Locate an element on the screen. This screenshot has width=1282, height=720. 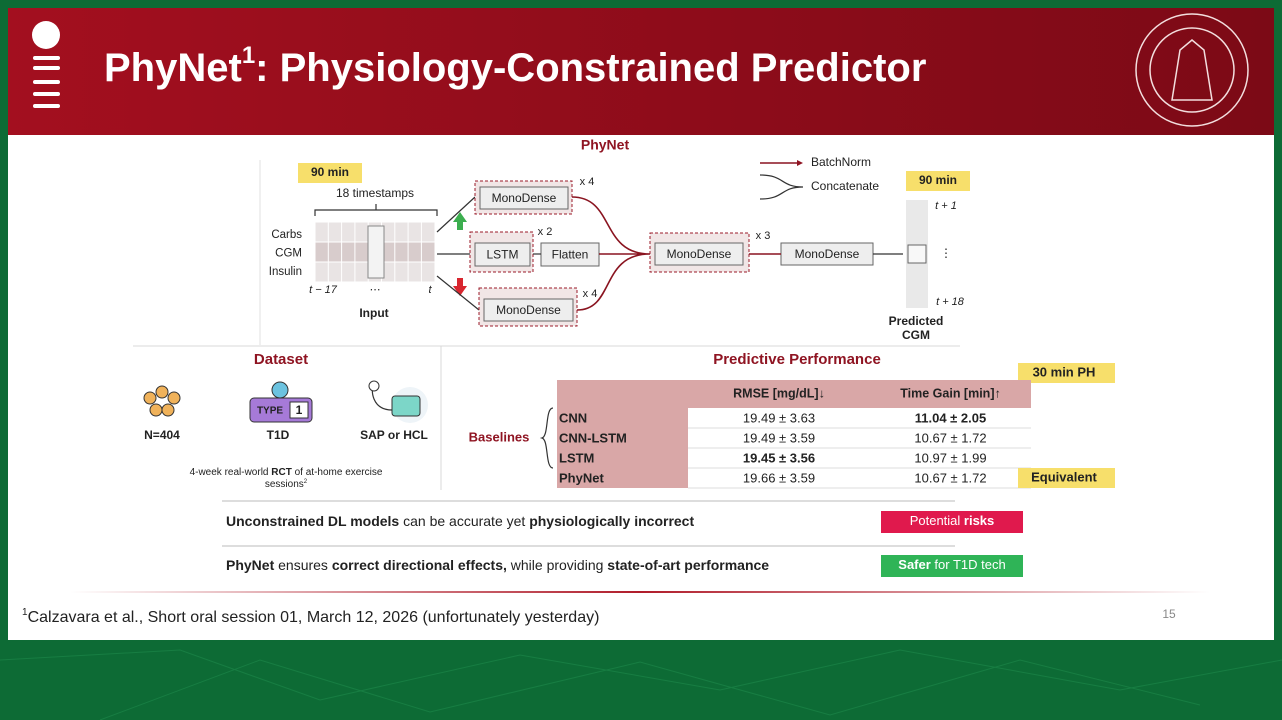
table-cell: 19.45 ± 3.56 is located at coordinates (779, 457).